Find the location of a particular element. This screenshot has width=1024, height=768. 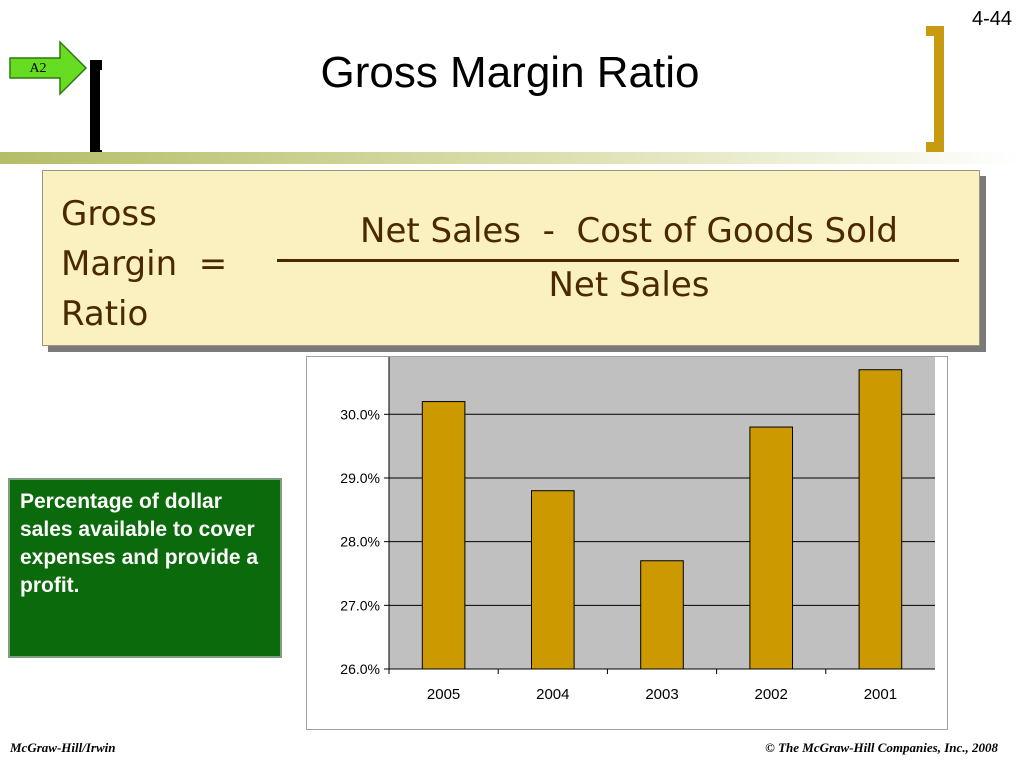

y-tick-label: 27.0% is located at coordinates (360, 605).